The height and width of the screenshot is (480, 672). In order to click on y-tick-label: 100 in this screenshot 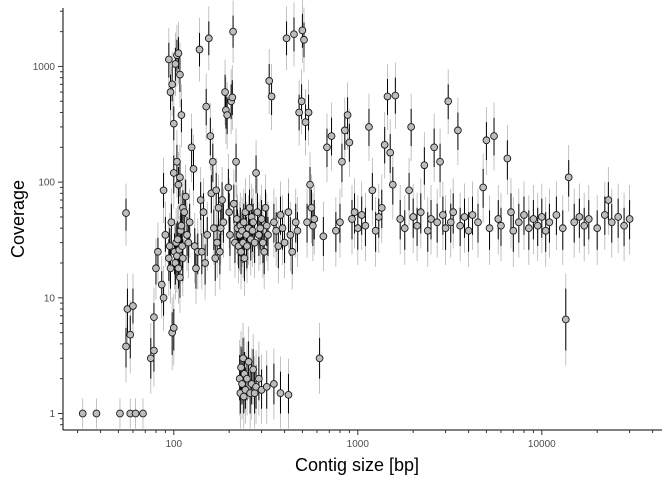, I will do `click(46, 183)`.